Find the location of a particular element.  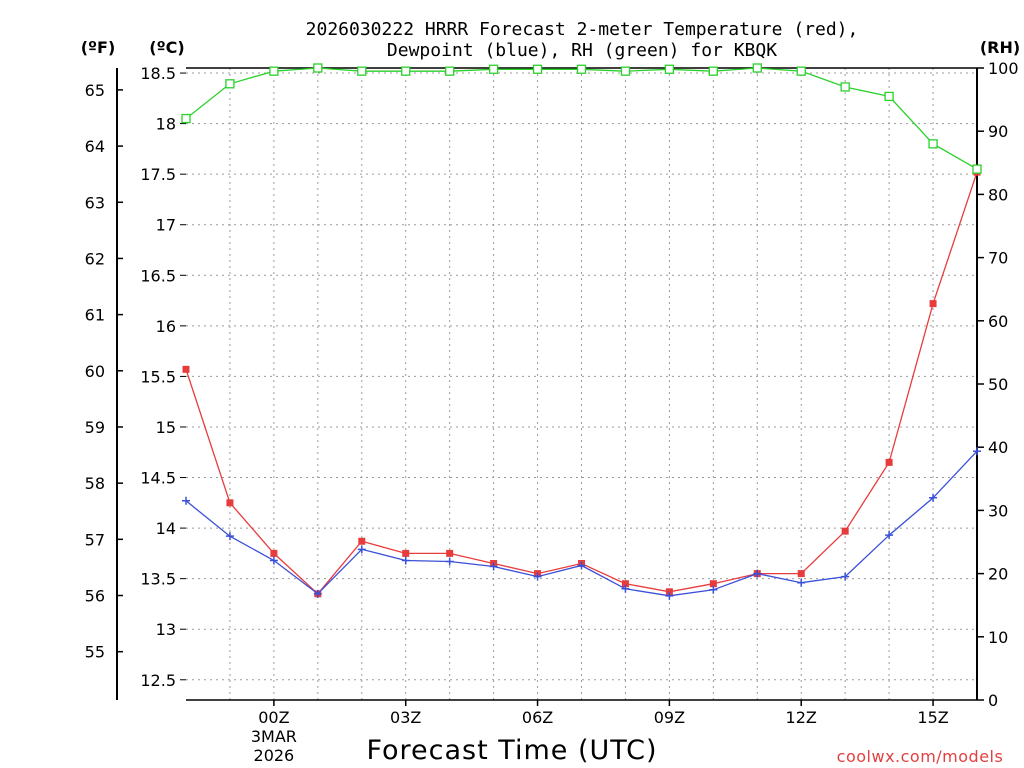

fahrenheit-tick-label: 63 is located at coordinates (95, 202).